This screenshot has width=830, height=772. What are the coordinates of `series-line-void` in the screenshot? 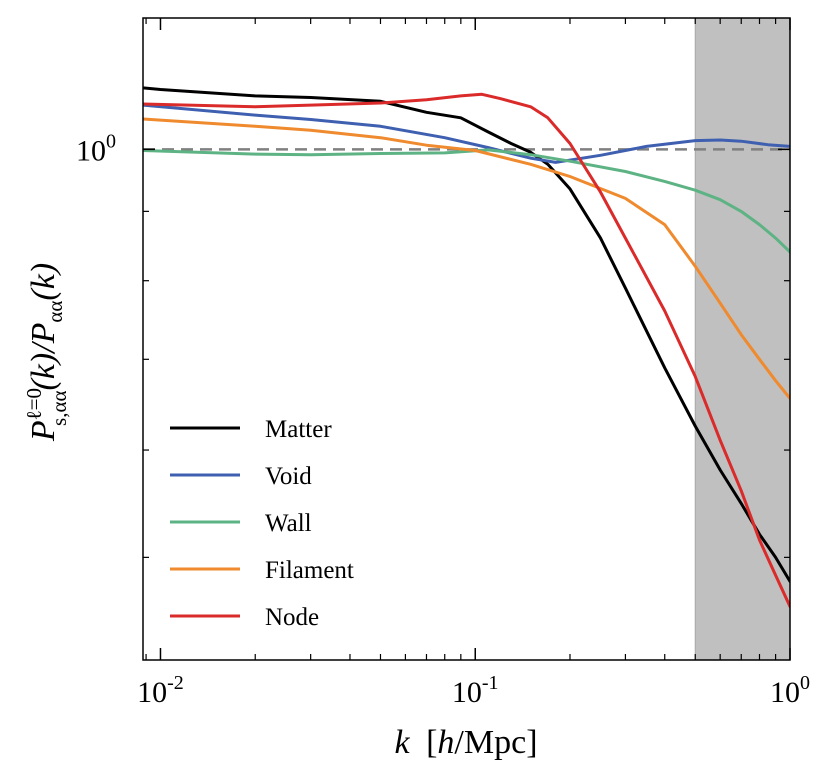 It's located at (466, 133).